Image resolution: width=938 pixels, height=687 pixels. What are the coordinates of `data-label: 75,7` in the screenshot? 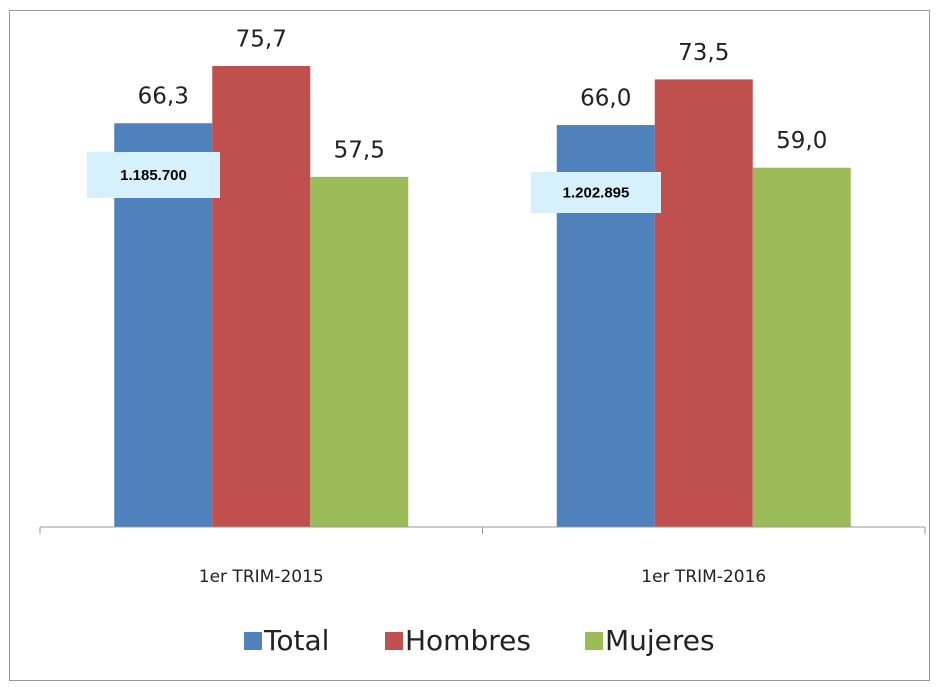 It's located at (261, 39).